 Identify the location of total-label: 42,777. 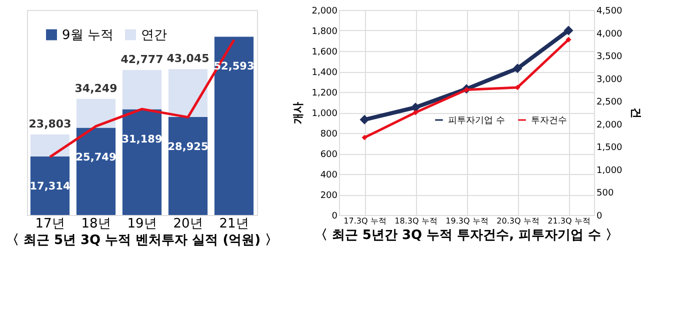
(142, 59).